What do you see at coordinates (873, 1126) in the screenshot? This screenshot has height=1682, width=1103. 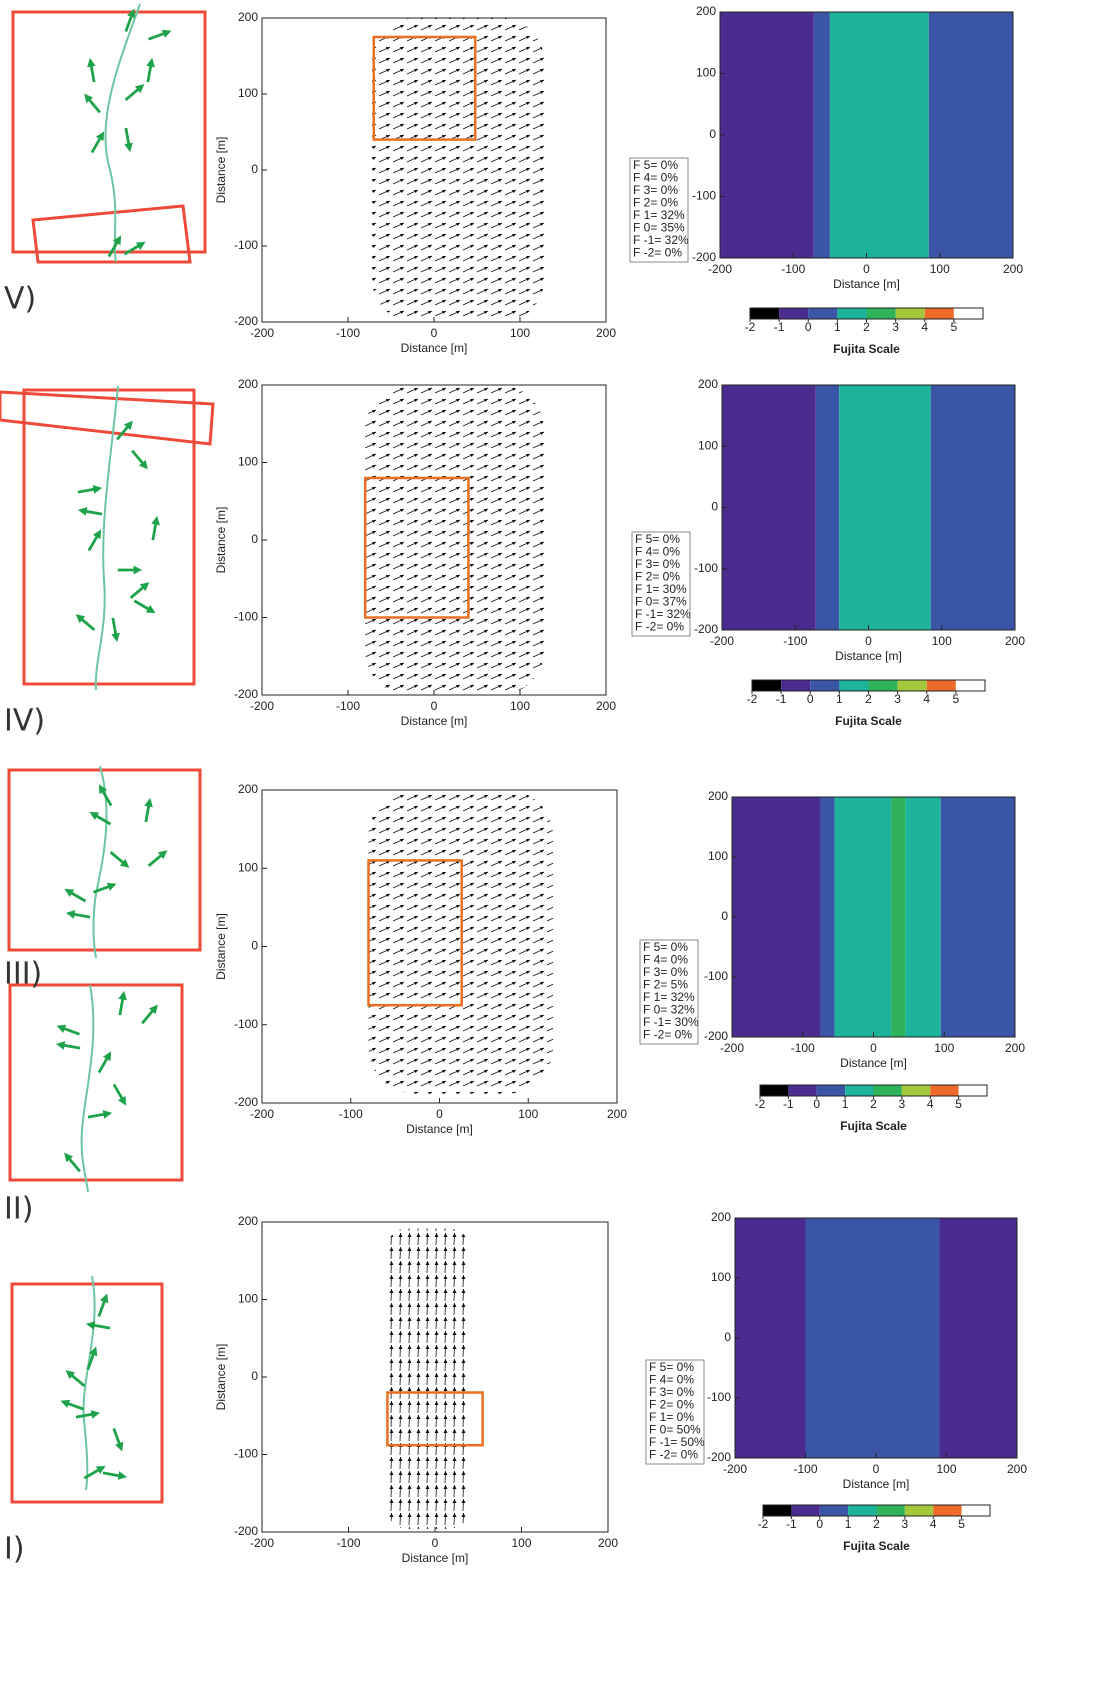 I see `colorbar-label: Fujita Scale` at bounding box center [873, 1126].